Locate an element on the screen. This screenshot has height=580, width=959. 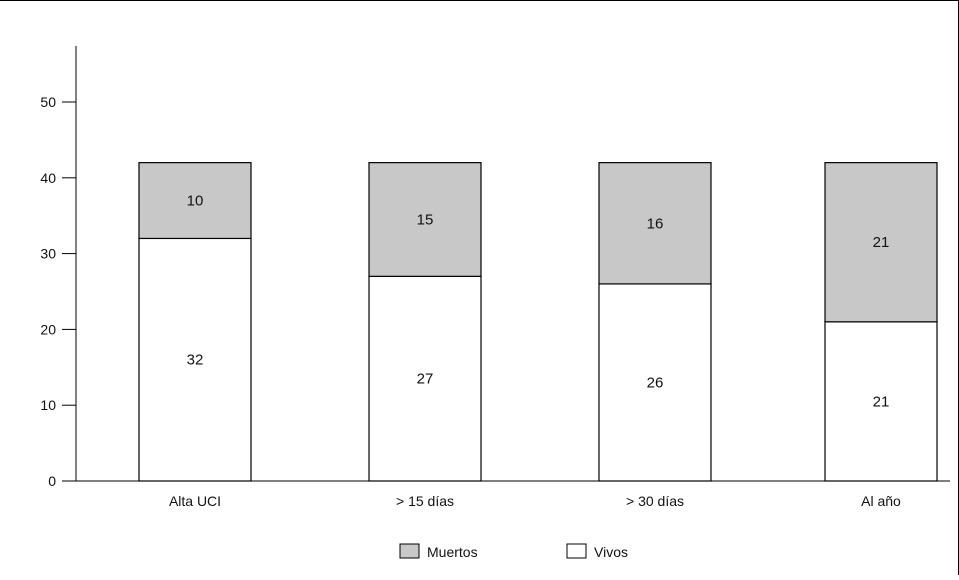
x-tick-label: > 15 días is located at coordinates (425, 501).